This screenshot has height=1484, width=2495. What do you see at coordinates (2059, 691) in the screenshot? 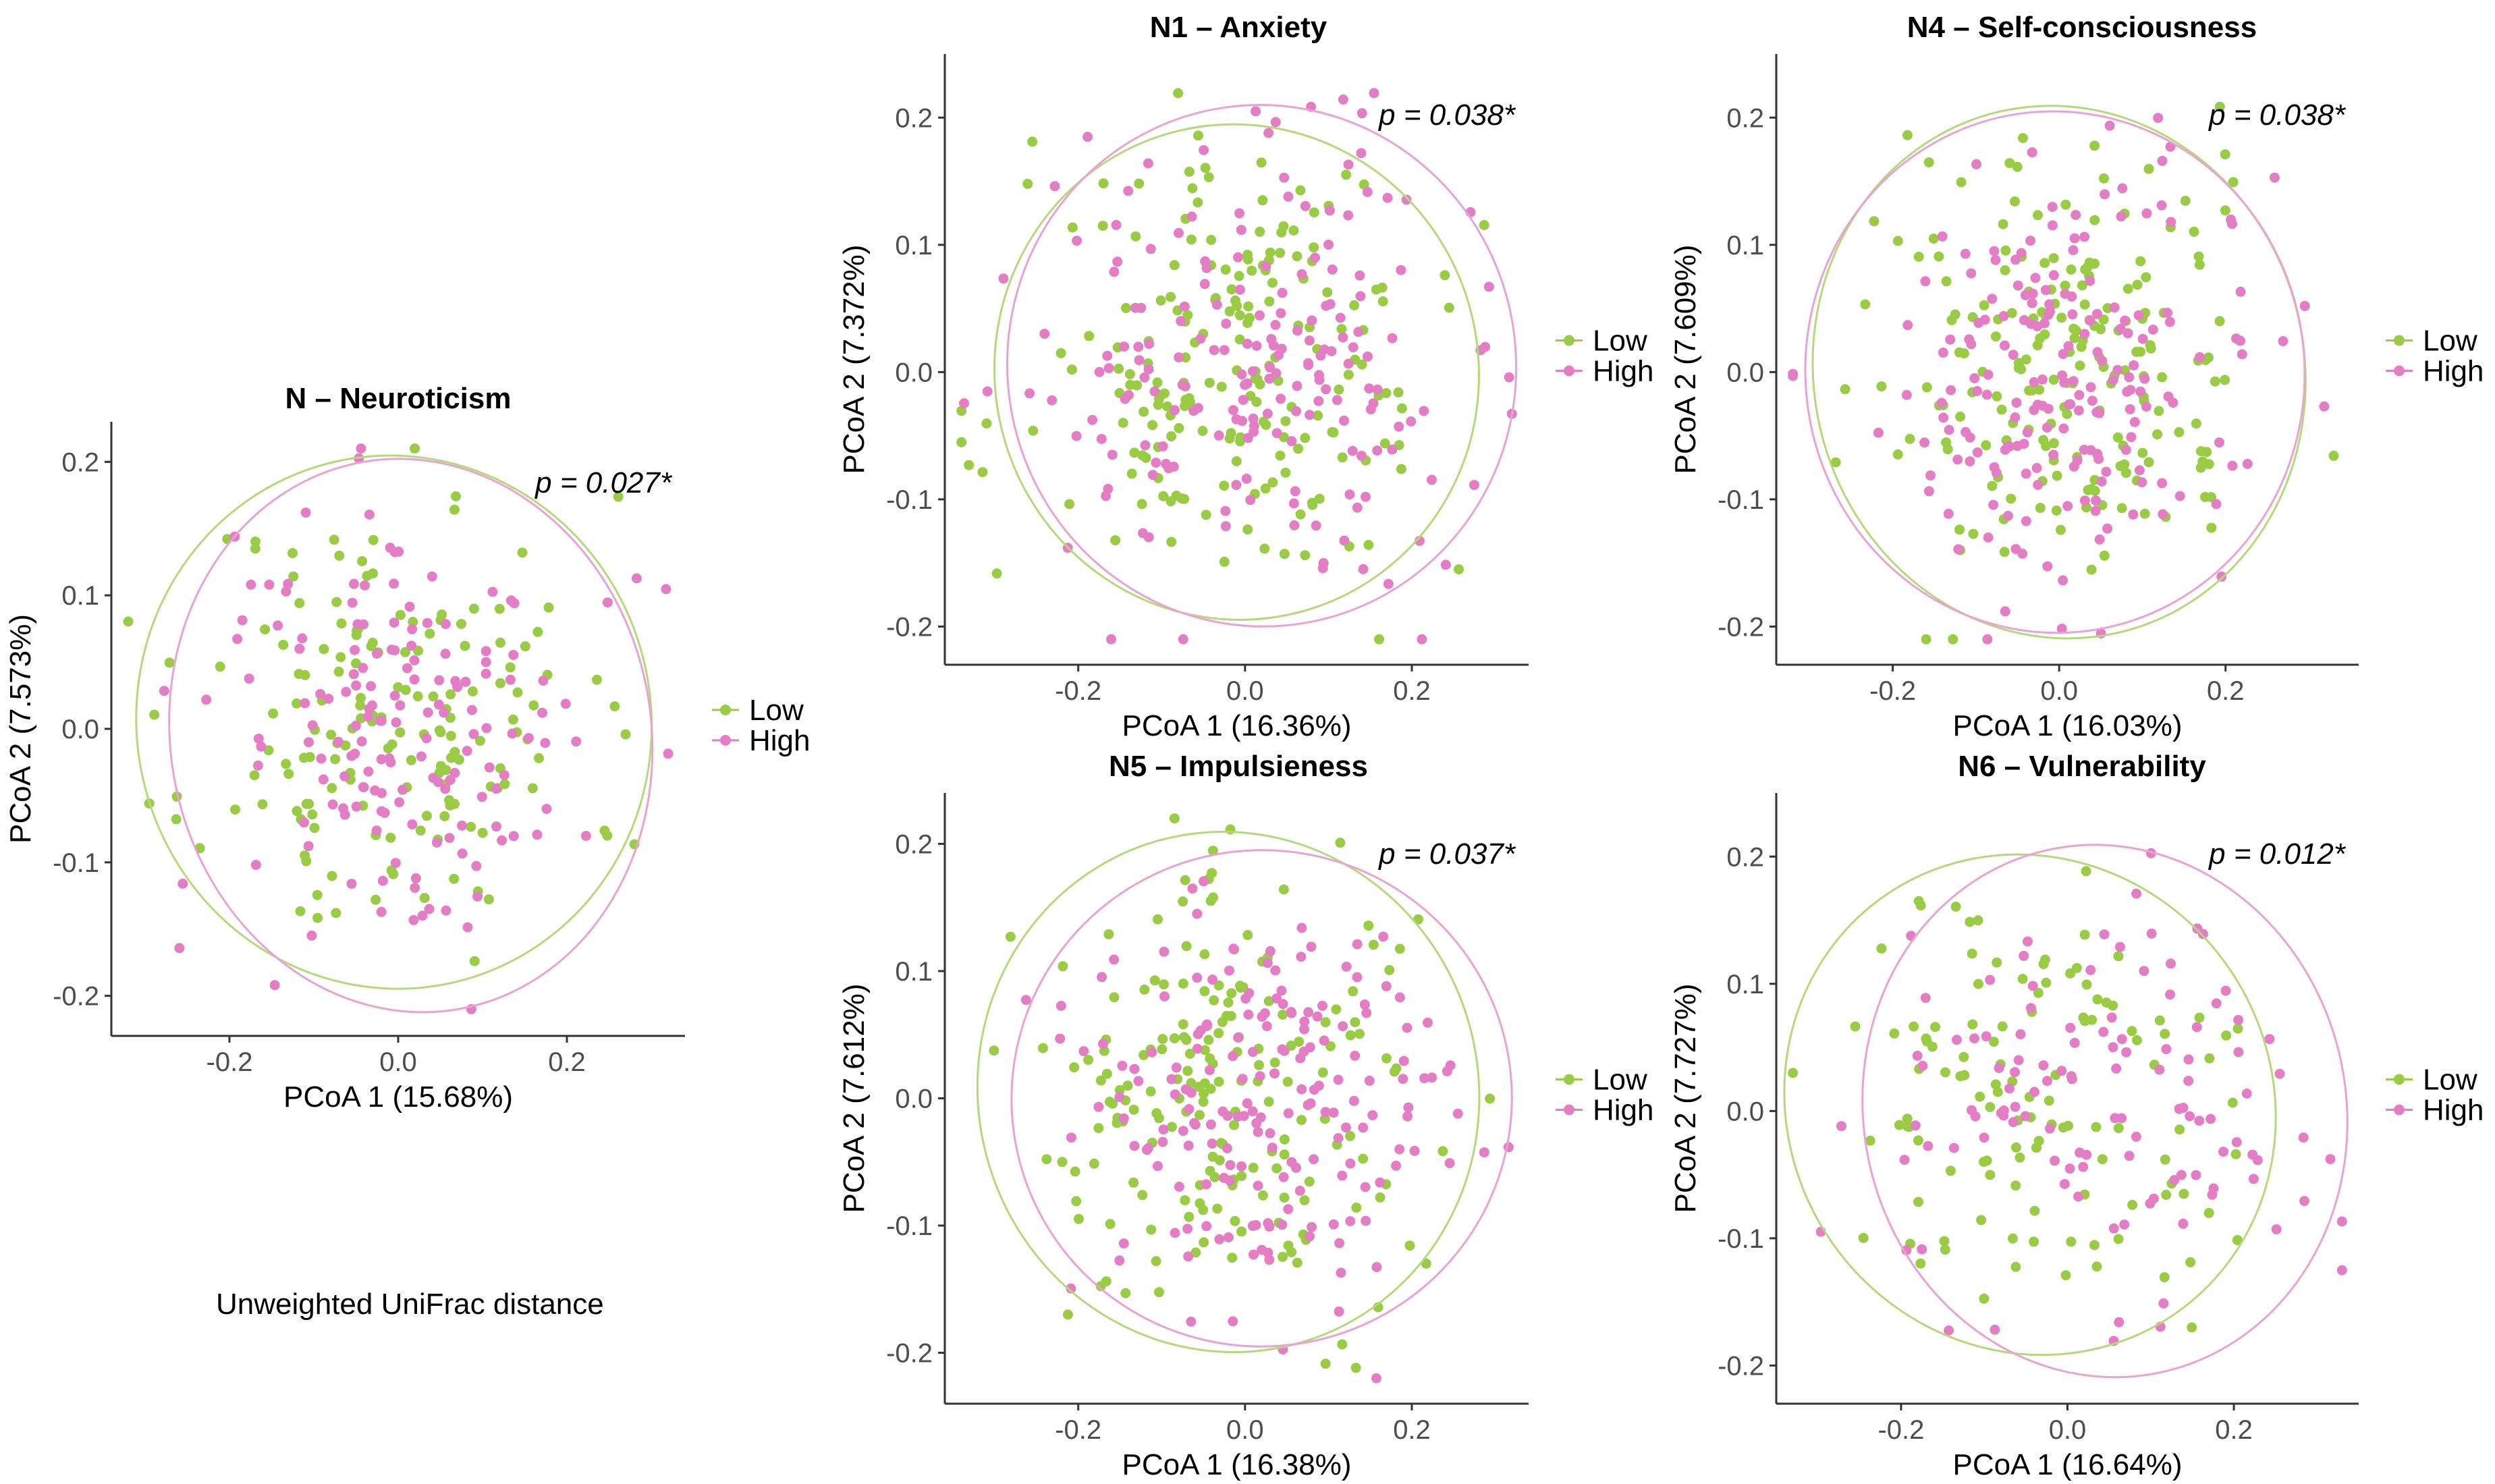
I see `x-tick-label: 0.0` at bounding box center [2059, 691].